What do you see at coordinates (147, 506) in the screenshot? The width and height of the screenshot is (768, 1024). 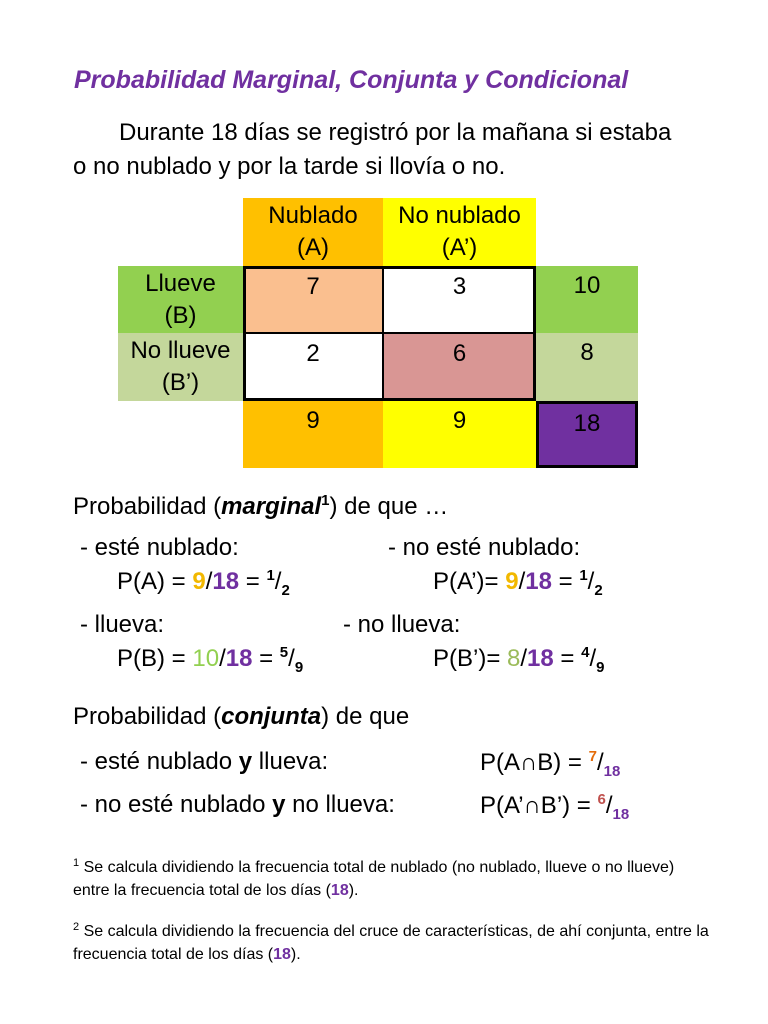 I see `text-run: Probabilidad (` at bounding box center [147, 506].